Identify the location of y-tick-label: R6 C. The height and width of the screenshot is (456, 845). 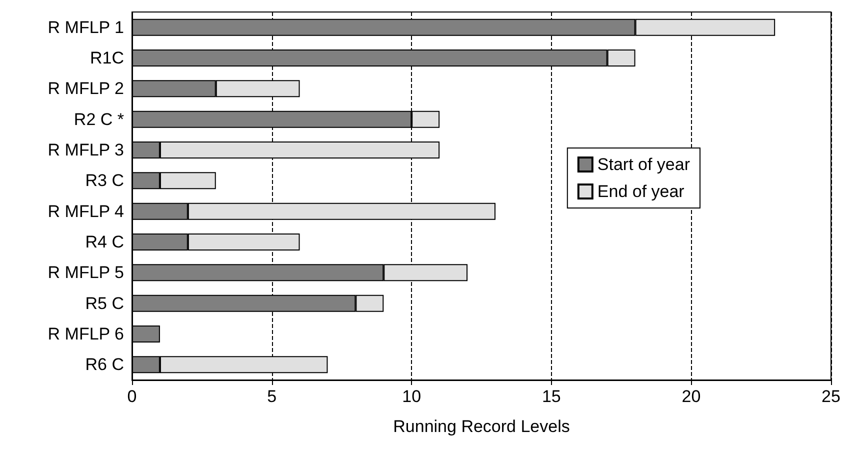
(104, 364).